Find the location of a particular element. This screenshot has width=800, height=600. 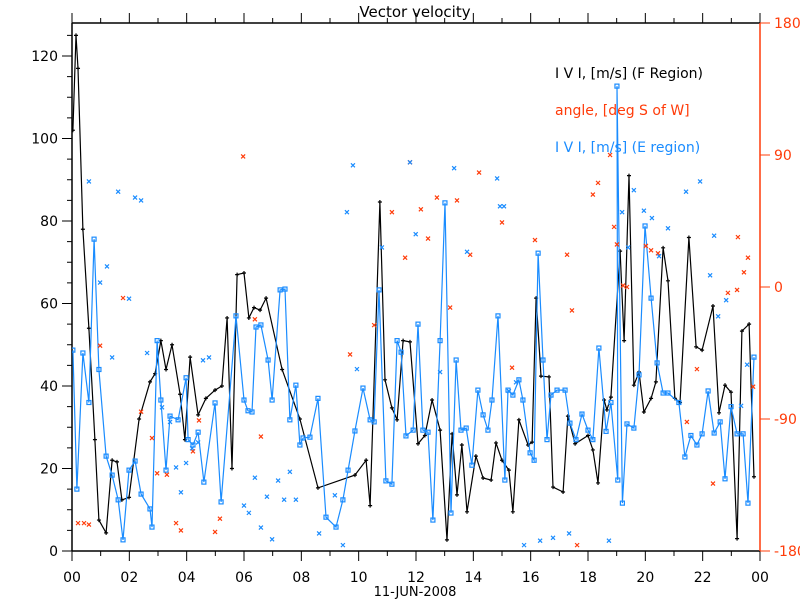

legend-angle: angle, [deg S of W] is located at coordinates (622, 111).